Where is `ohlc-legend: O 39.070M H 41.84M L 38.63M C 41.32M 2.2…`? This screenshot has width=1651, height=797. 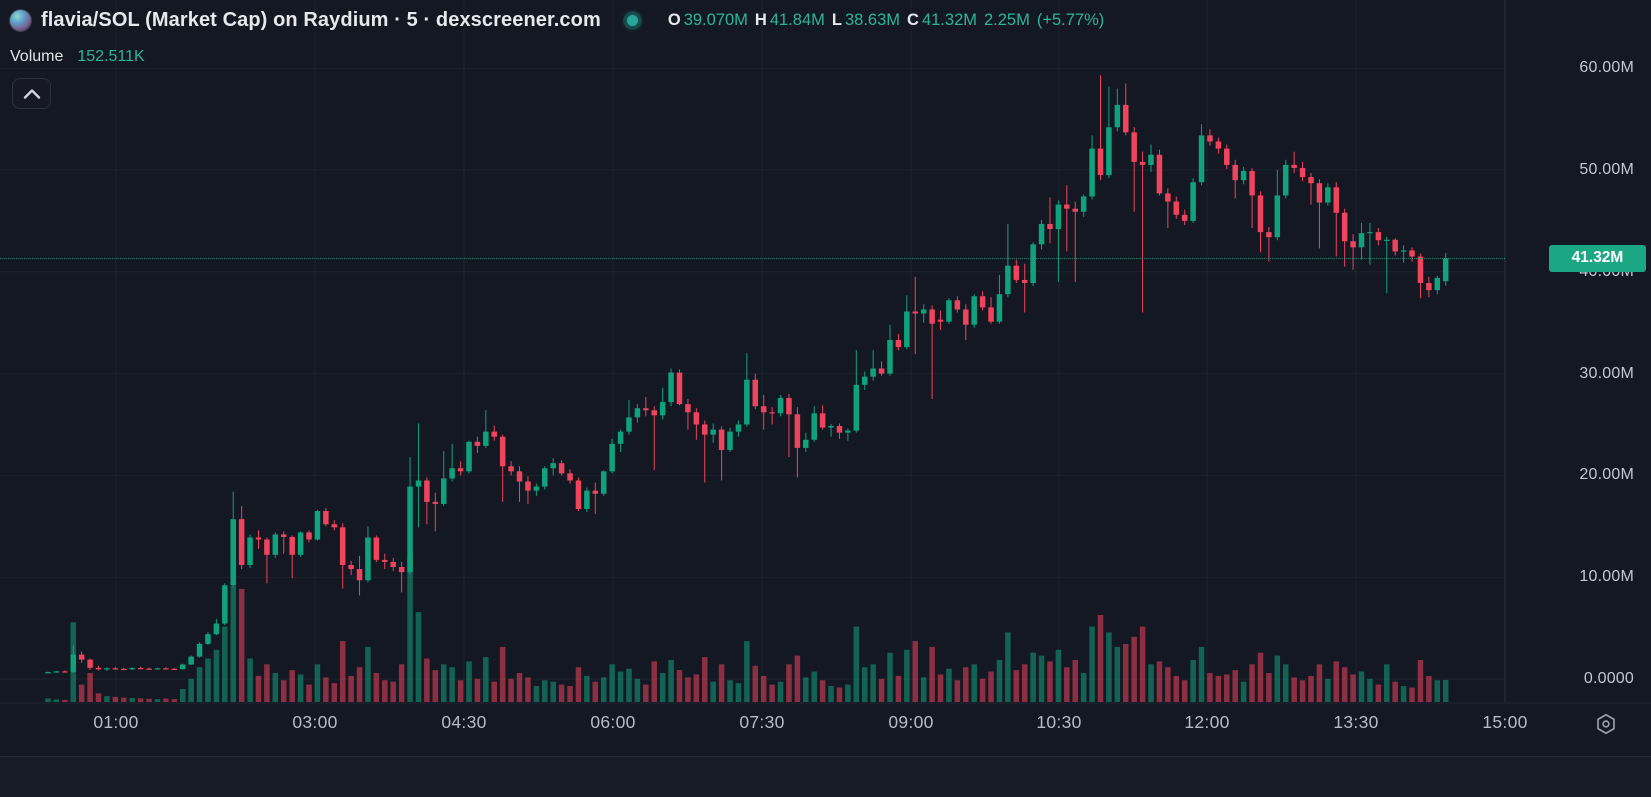 ohlc-legend: O 39.070M H 41.84M L 38.63M C 41.32M 2.2… is located at coordinates (886, 20).